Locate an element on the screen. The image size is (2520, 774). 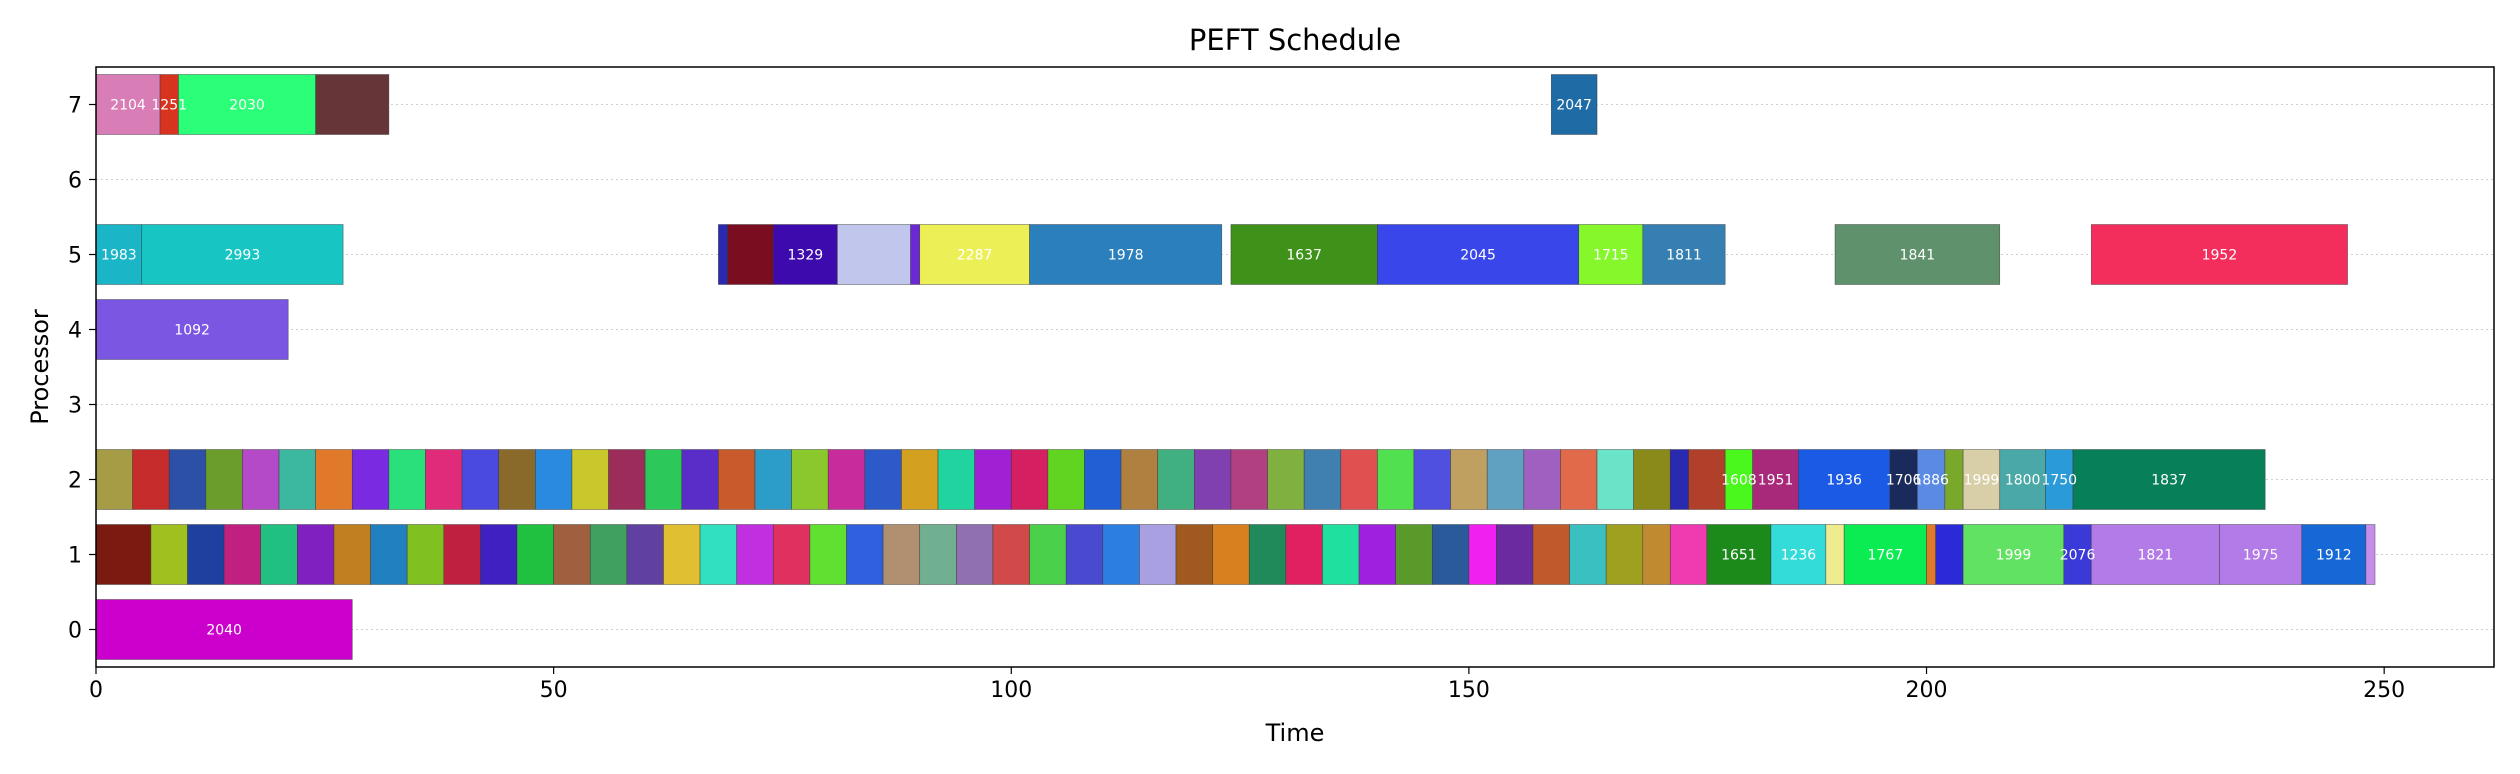
x-tick-label: 150 is located at coordinates (1469, 690).